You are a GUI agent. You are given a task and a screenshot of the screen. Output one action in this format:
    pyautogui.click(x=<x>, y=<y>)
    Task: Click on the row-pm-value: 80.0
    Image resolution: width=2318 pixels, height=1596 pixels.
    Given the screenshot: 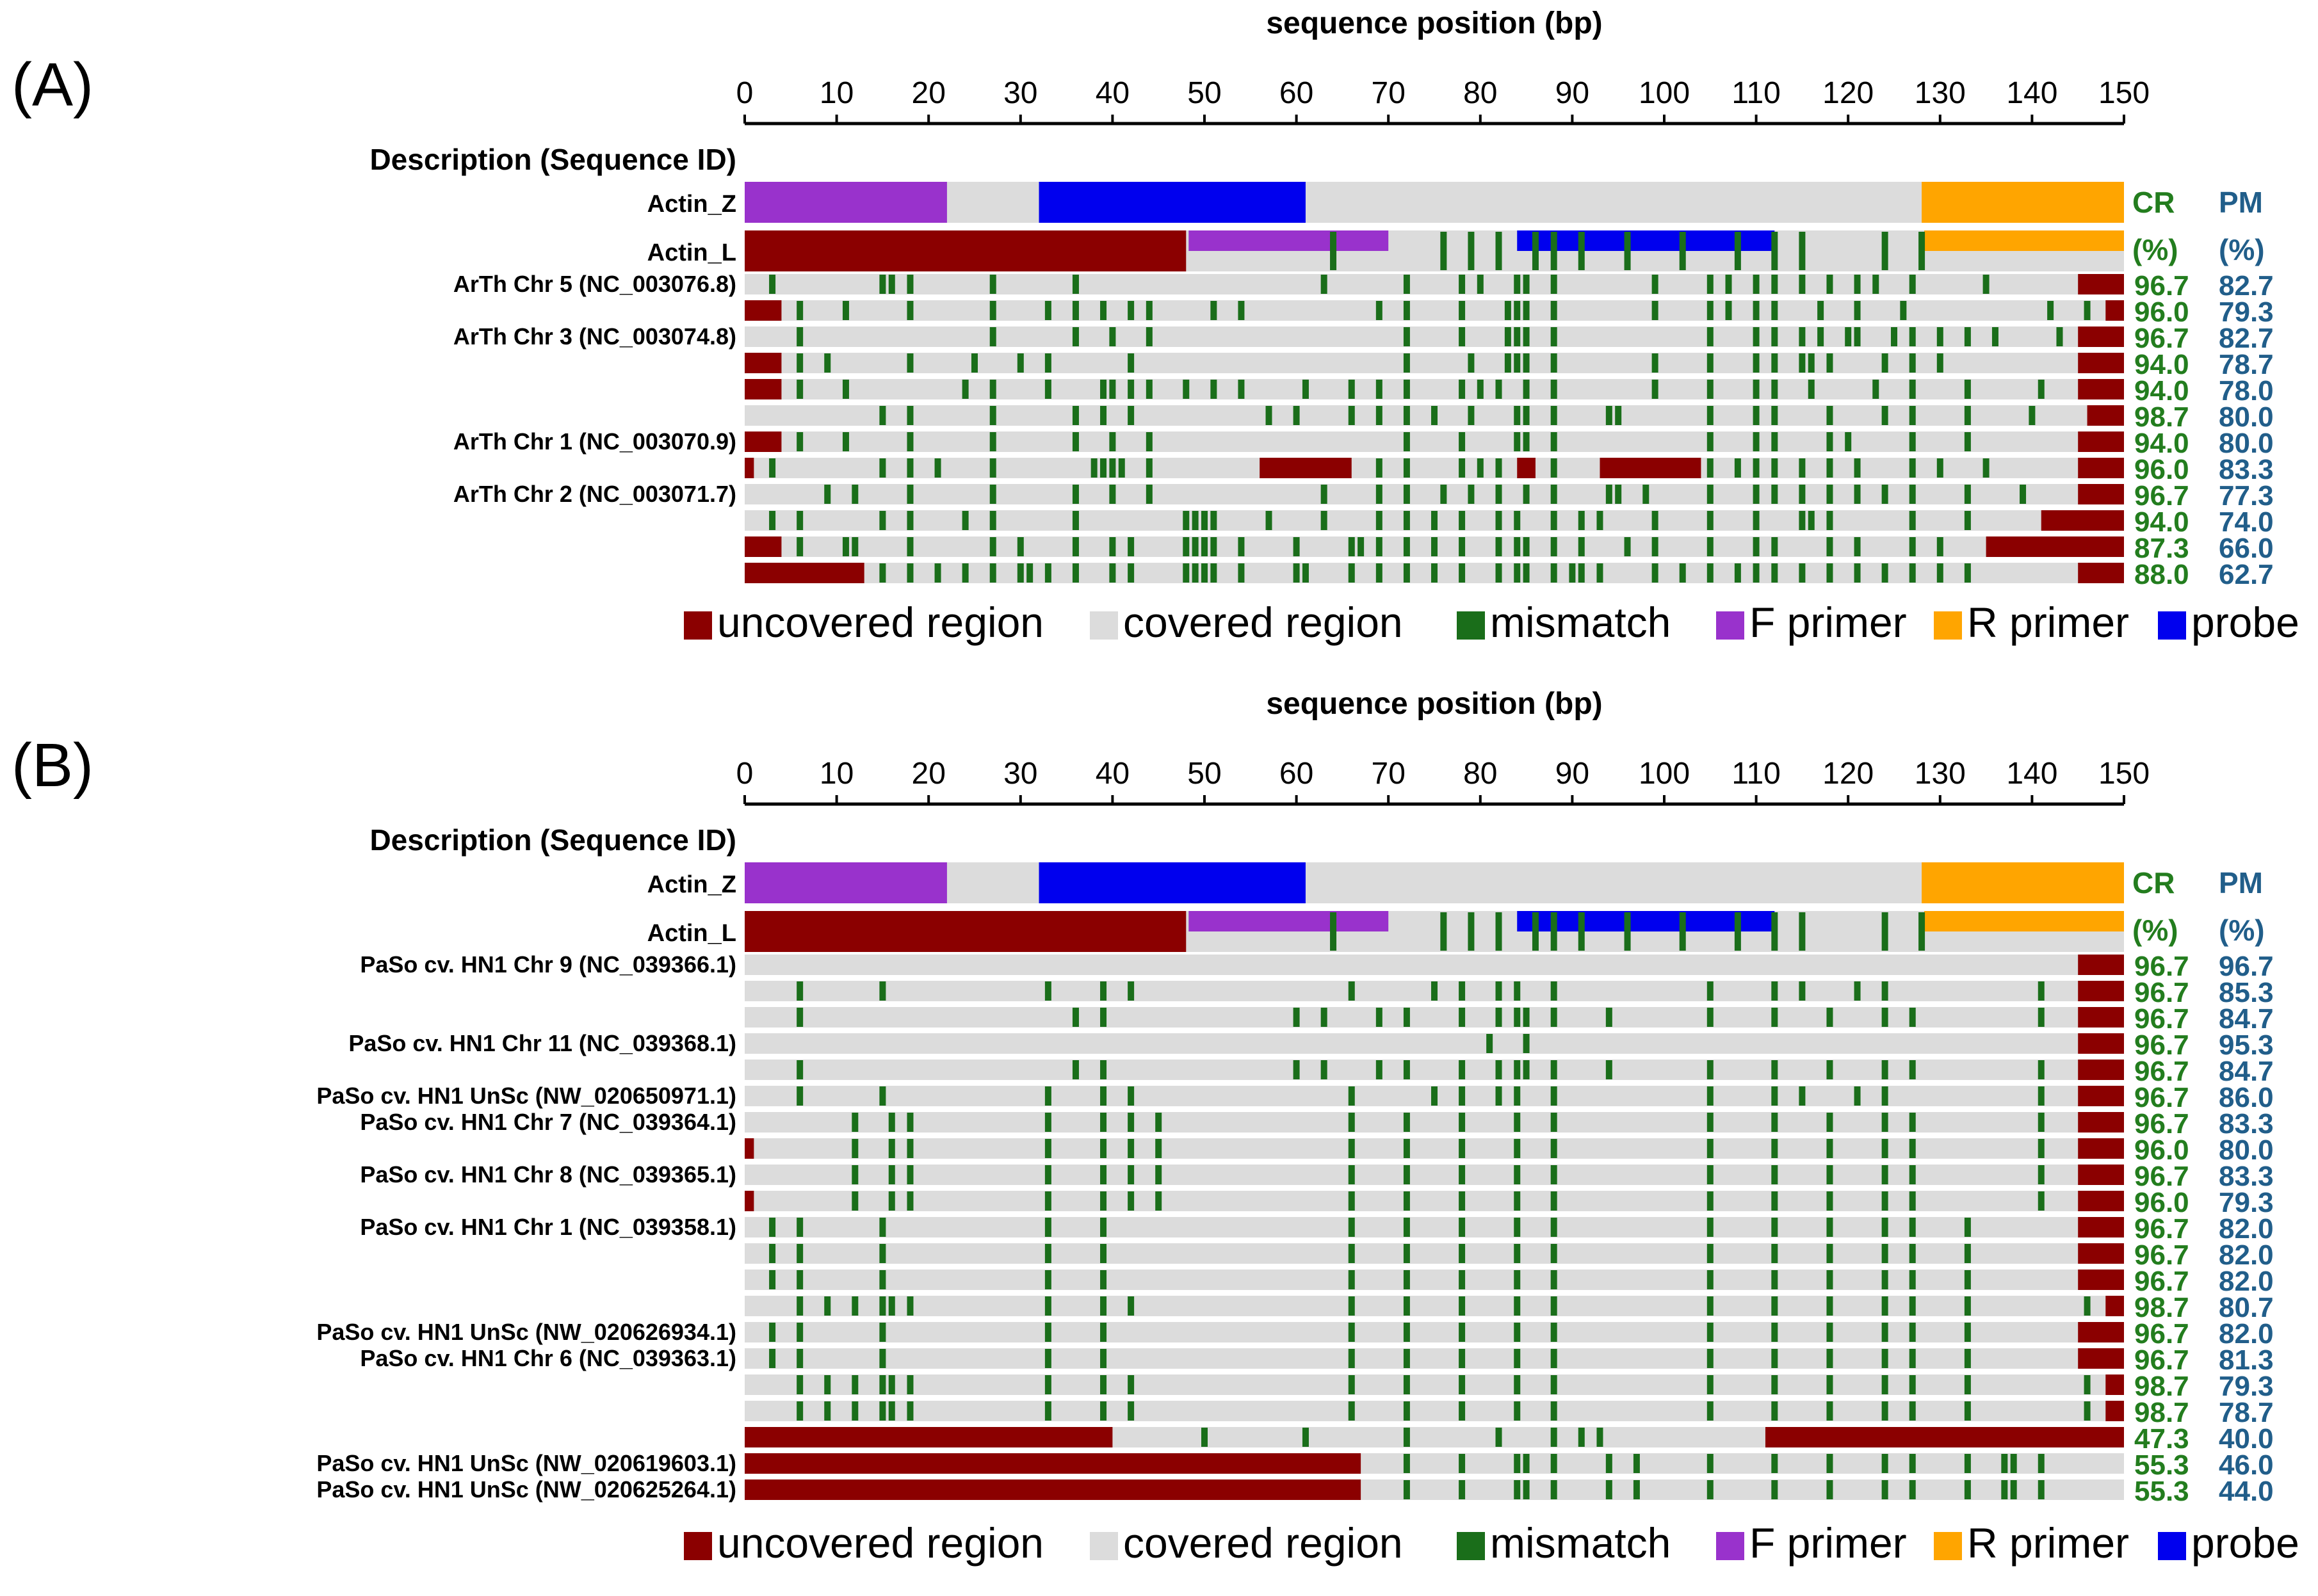 What is the action you would take?
    pyautogui.click(x=2246, y=1150)
    